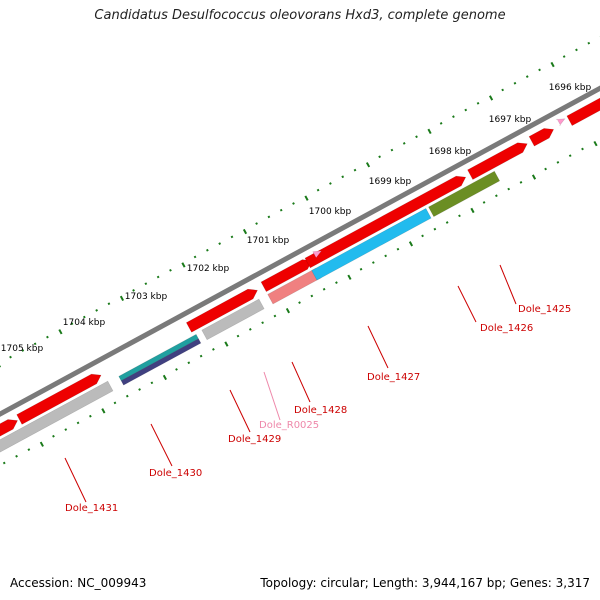 The width and height of the screenshot is (600, 600). Describe the element at coordinates (175, 473) in the screenshot. I see `gene-label: Dole_1430` at that location.